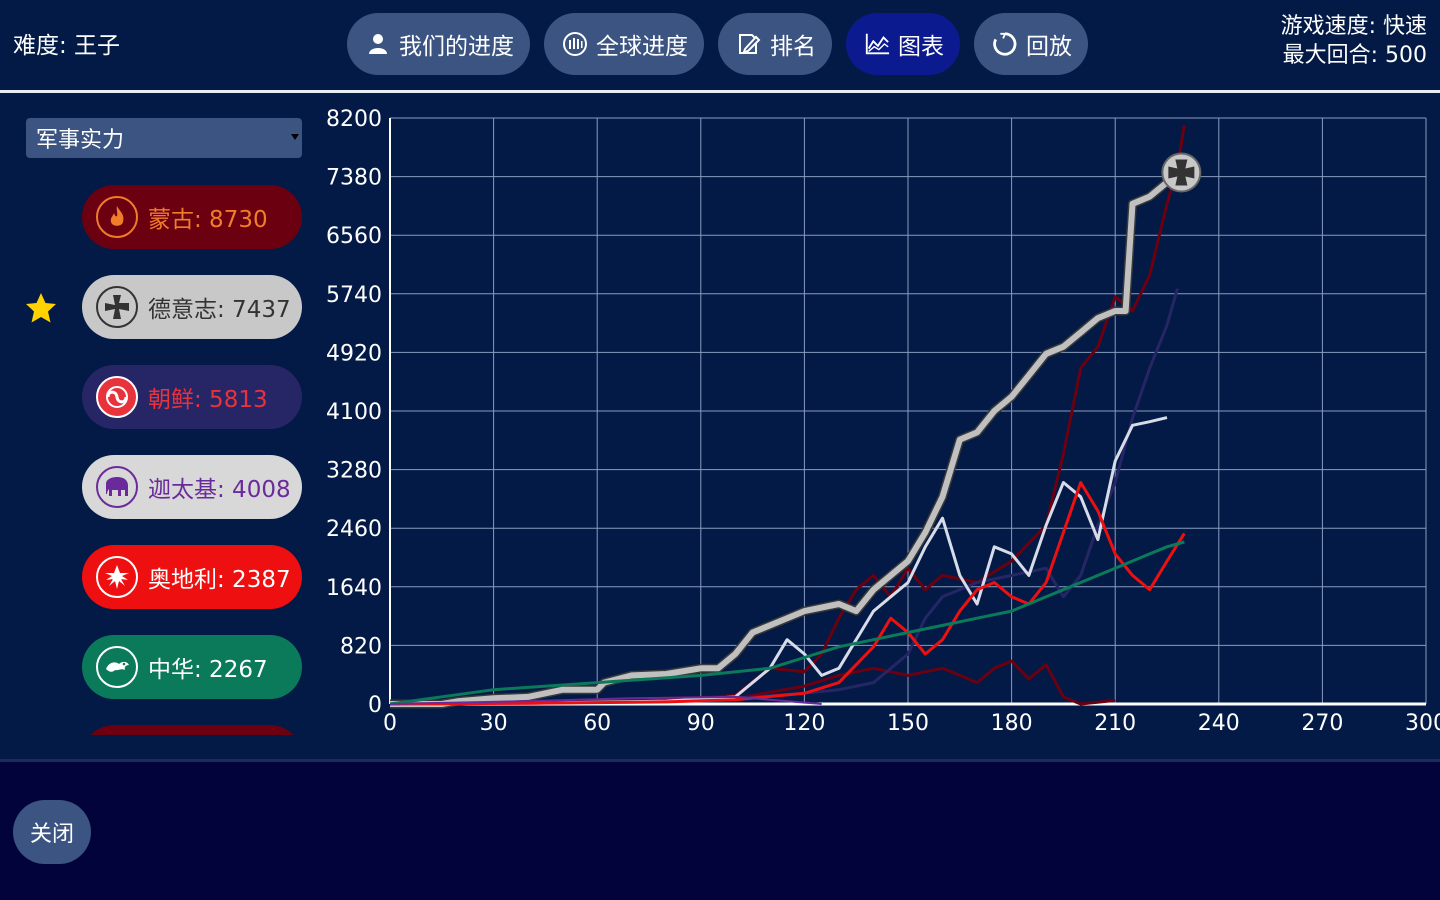  I want to click on x-tick-label: 210, so click(1115, 723).